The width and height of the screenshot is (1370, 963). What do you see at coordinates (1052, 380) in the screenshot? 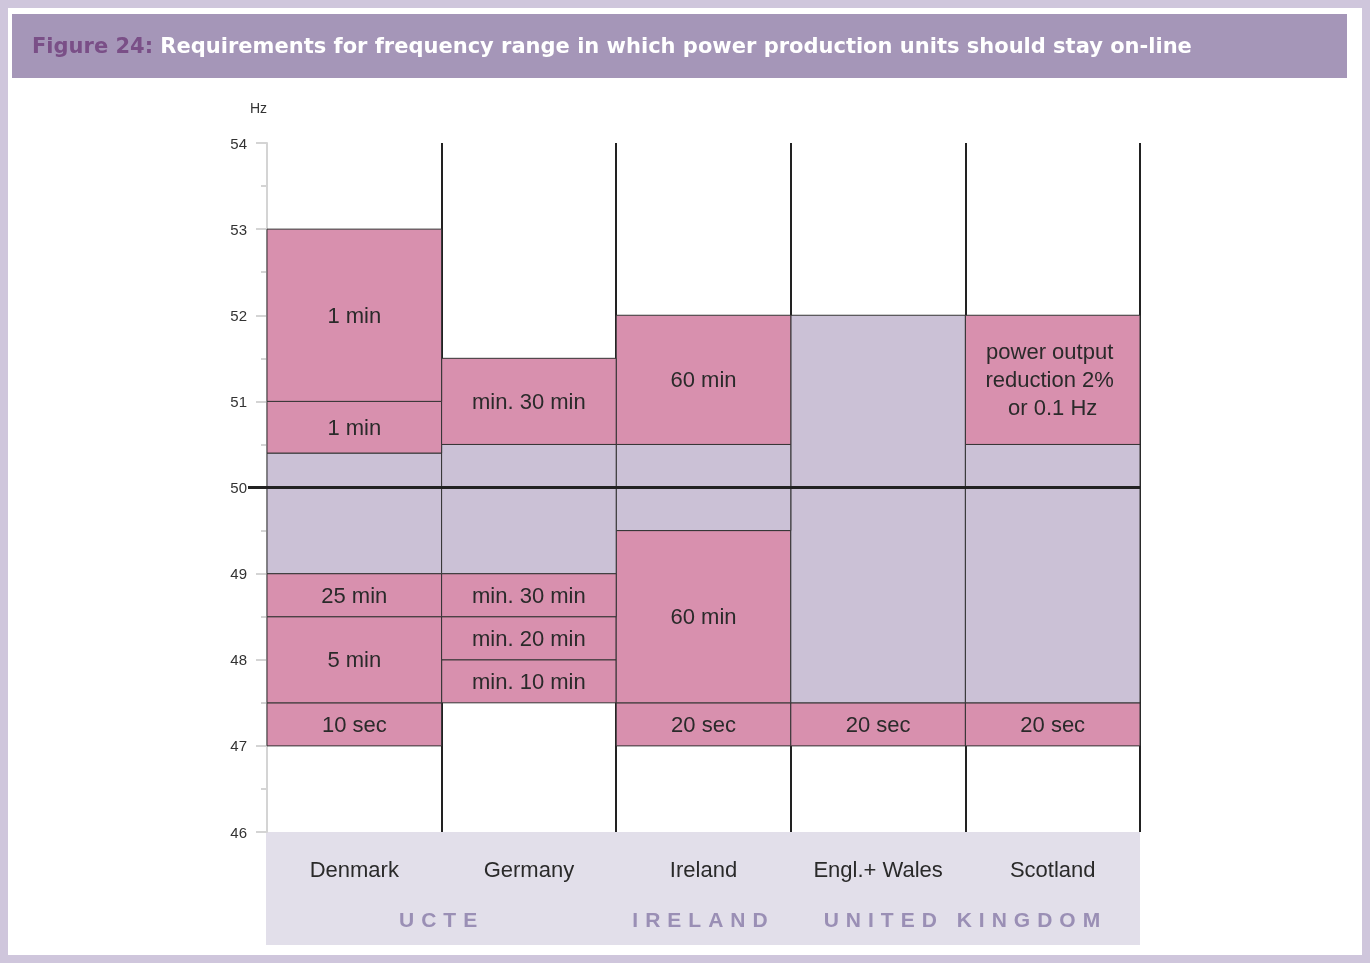
I see `annotation: power output reduction 2% or 0.1 Hz` at bounding box center [1052, 380].